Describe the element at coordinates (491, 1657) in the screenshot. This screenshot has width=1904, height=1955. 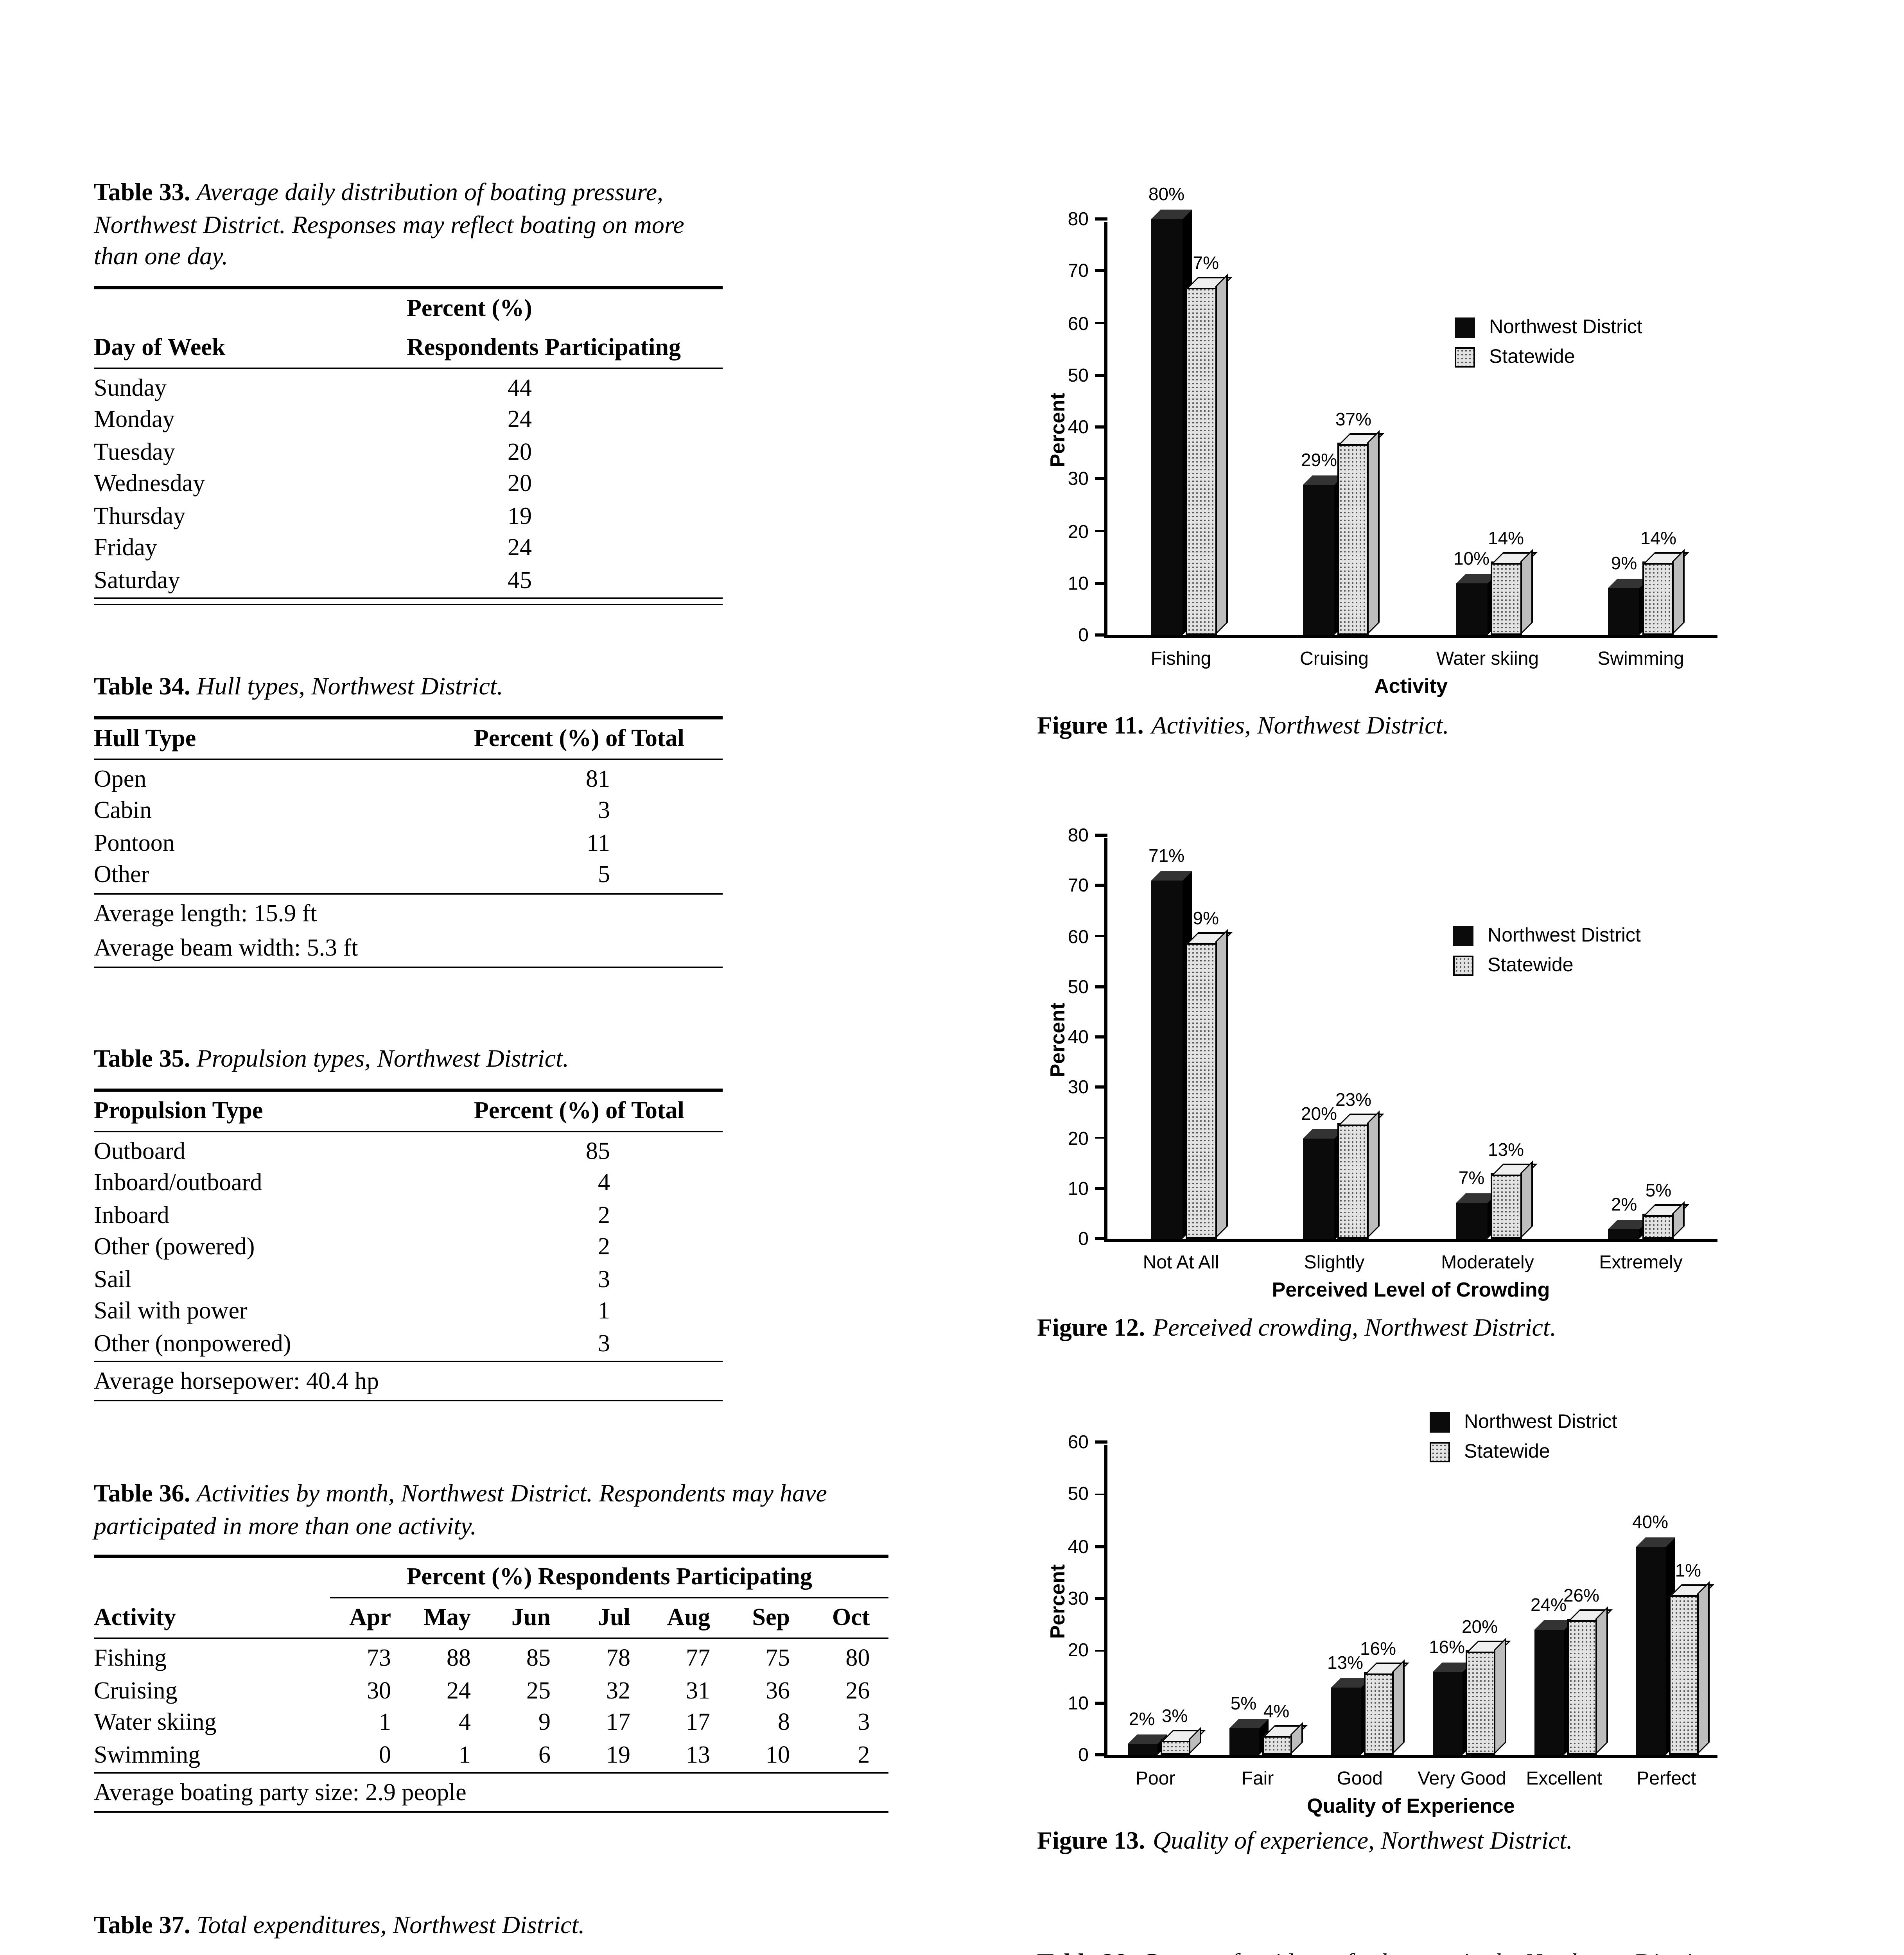
I see `table-row: Fishing 73 88 85 78 77 75 80` at that location.